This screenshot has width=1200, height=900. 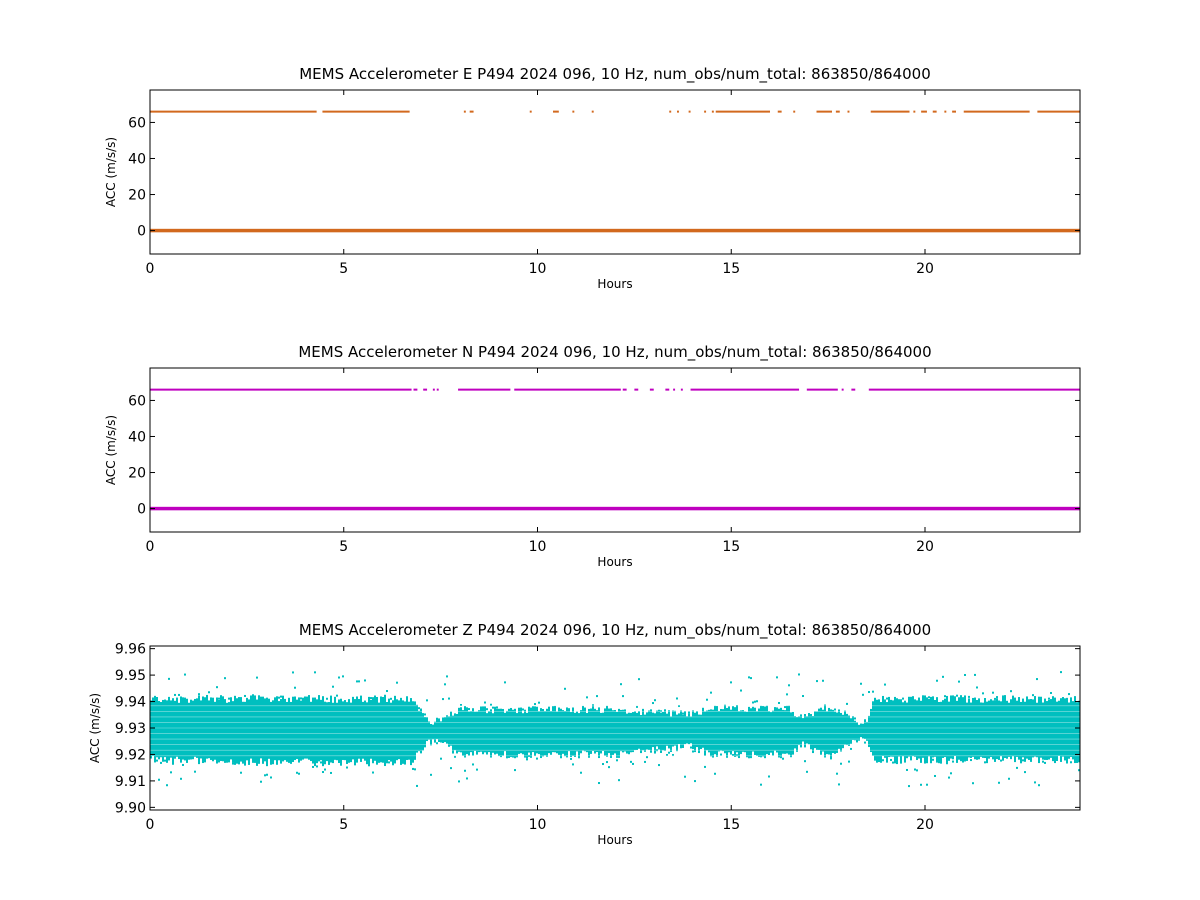 I want to click on panel-e-x-axis-label: Hours, so click(x=614, y=284).